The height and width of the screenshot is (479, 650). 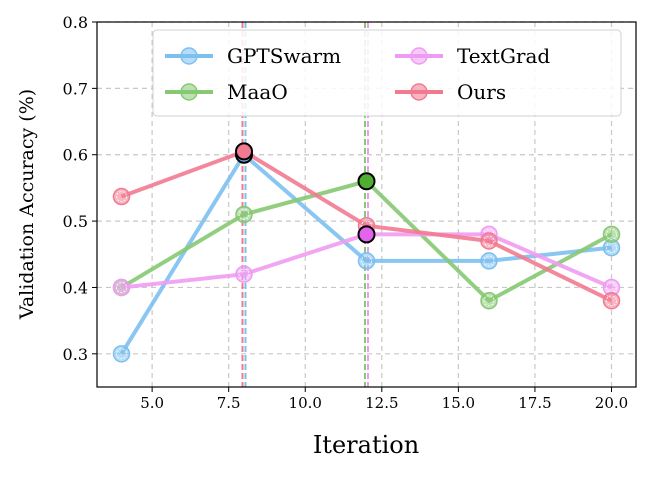 What do you see at coordinates (244, 151) in the screenshot?
I see `best-point-ours` at bounding box center [244, 151].